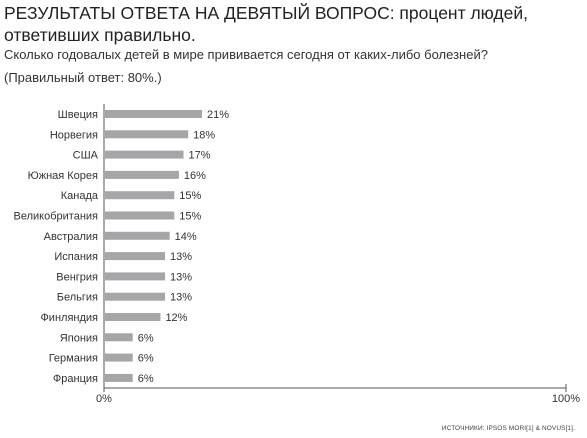 The image size is (587, 438). What do you see at coordinates (77, 277) in the screenshot?
I see `category-label: Венгрия` at bounding box center [77, 277].